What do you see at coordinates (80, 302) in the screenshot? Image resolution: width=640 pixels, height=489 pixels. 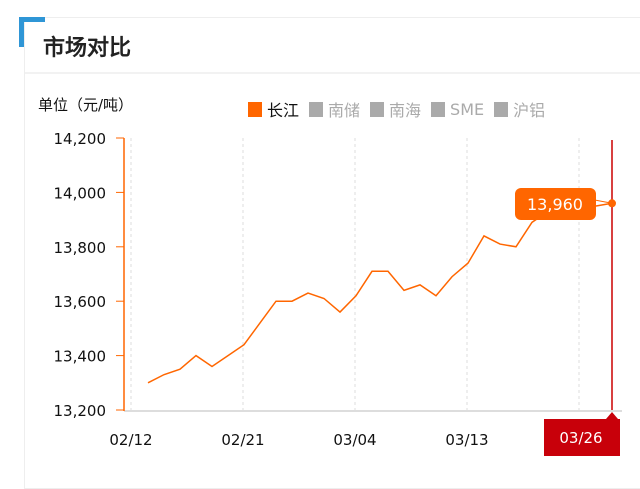 I see `y-tick-label: 13,600` at bounding box center [80, 302].